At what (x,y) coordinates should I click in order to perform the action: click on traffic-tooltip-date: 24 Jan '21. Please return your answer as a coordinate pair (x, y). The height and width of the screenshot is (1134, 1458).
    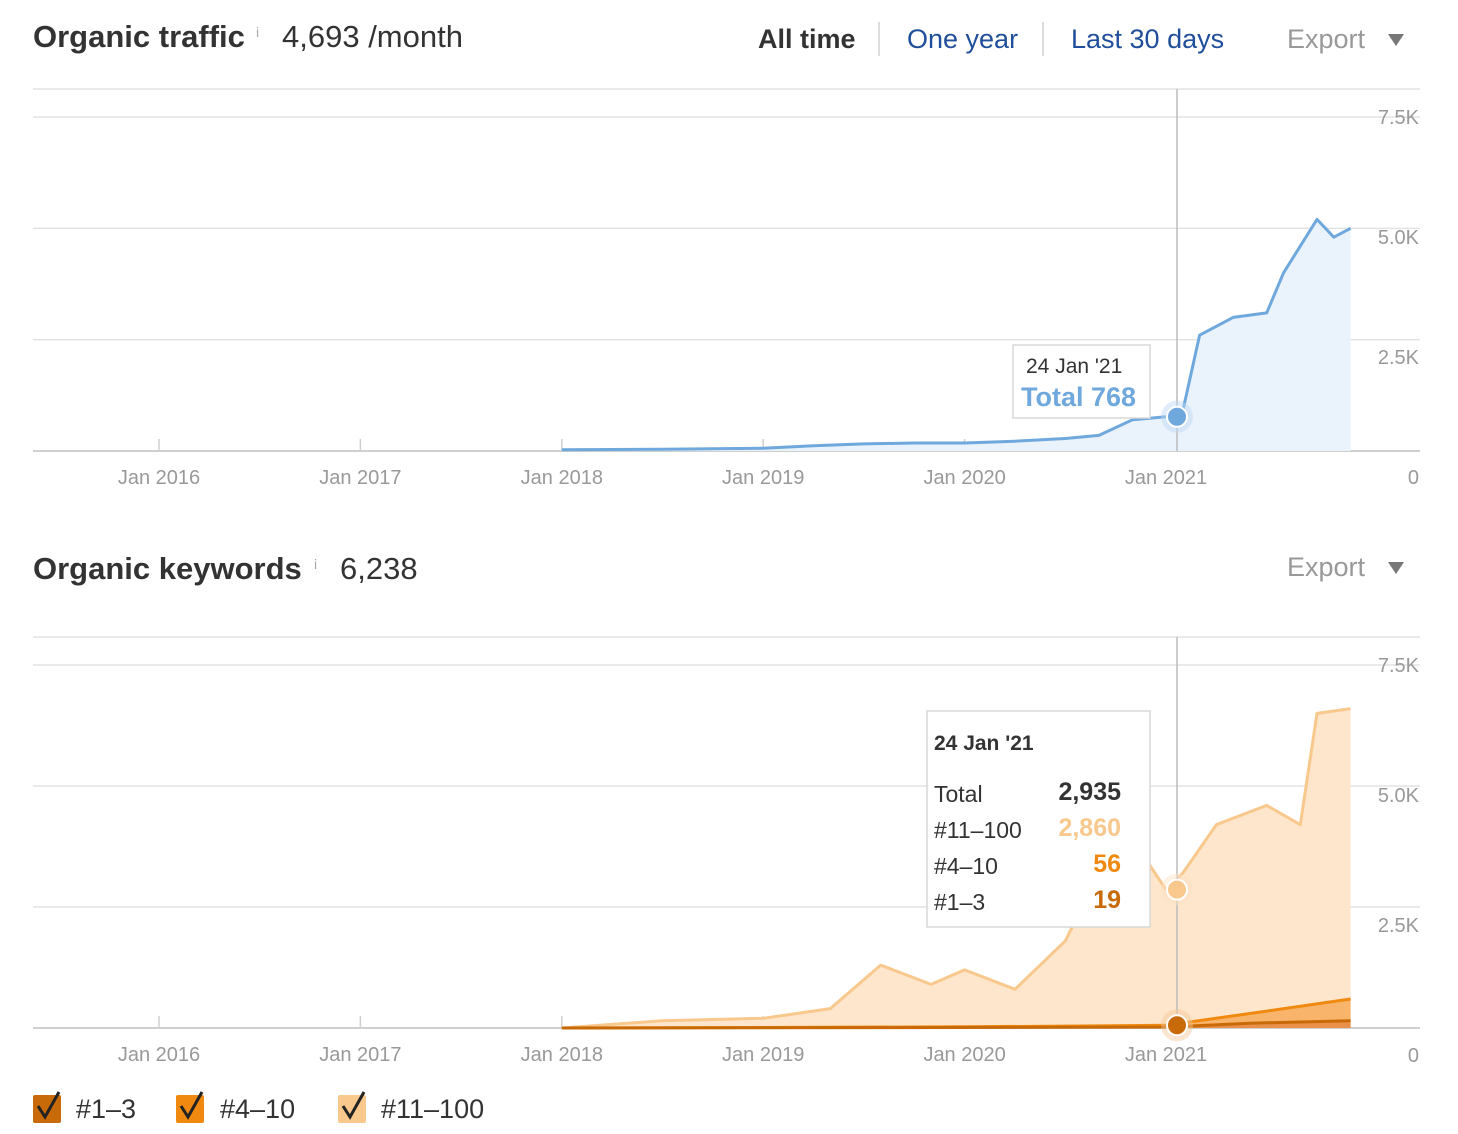
    Looking at the image, I should click on (1074, 366).